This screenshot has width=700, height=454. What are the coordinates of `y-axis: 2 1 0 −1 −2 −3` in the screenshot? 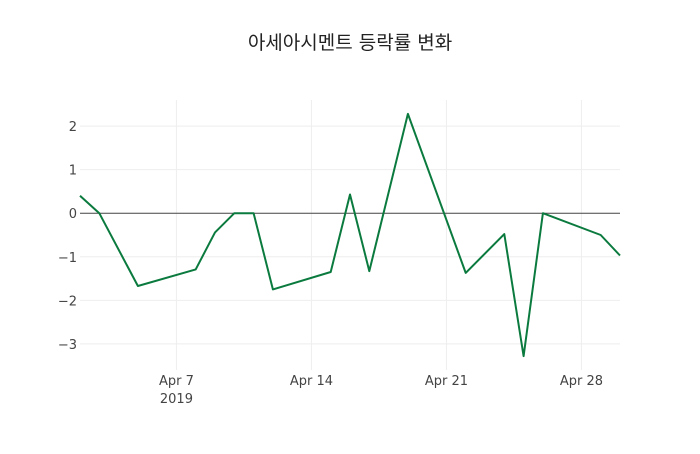 It's located at (67, 236).